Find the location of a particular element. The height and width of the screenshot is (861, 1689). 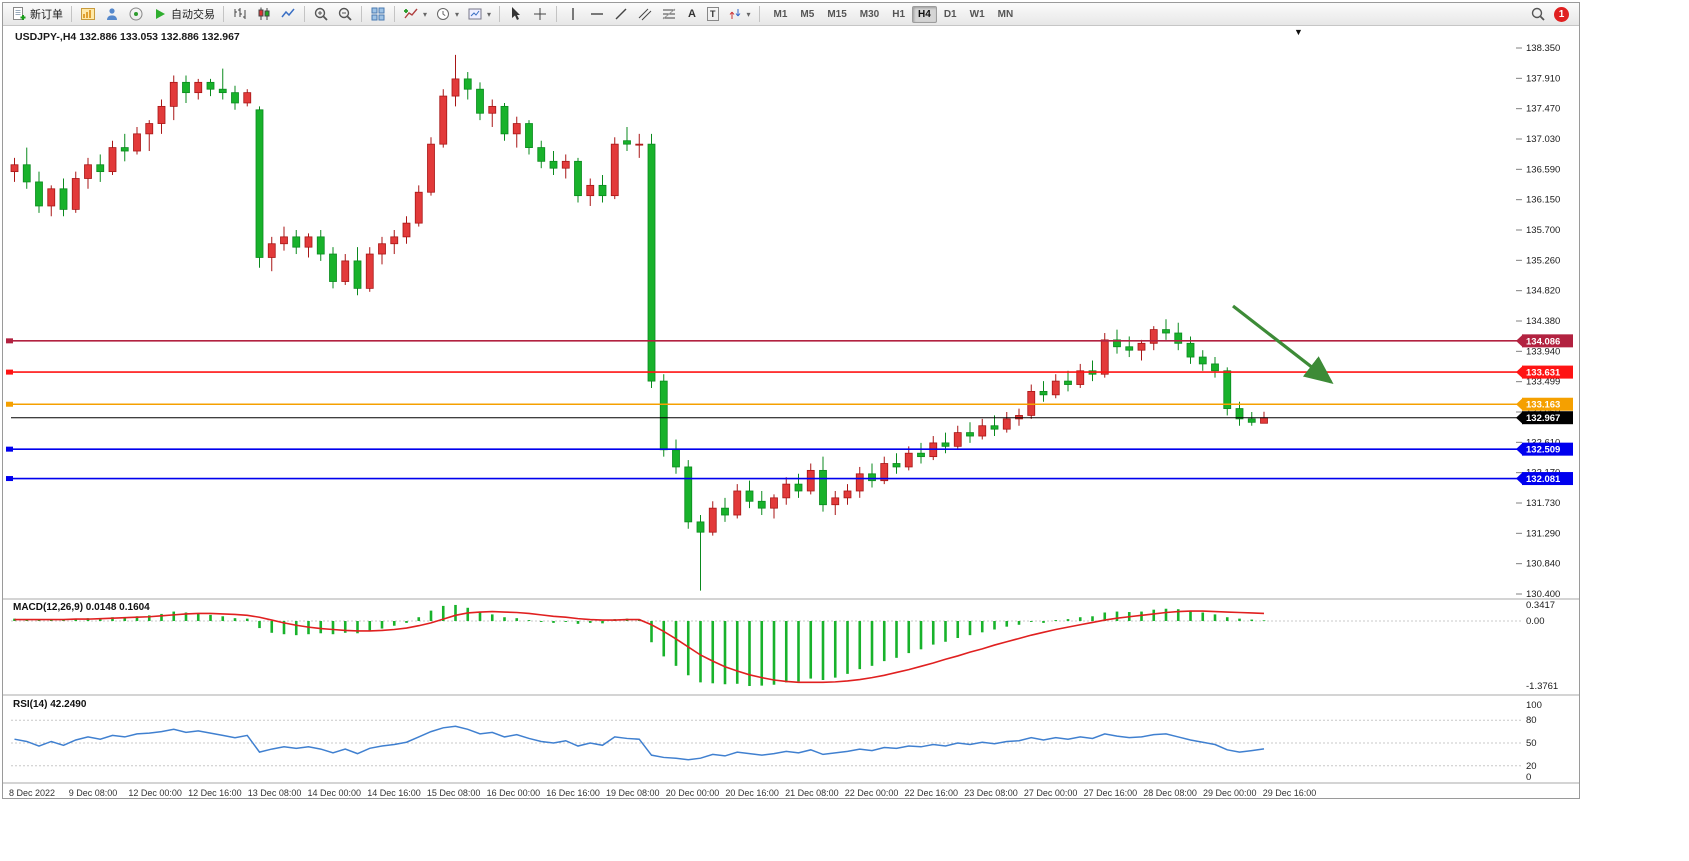

time-axis-label: 20 Dec 00:00 is located at coordinates (693, 793).